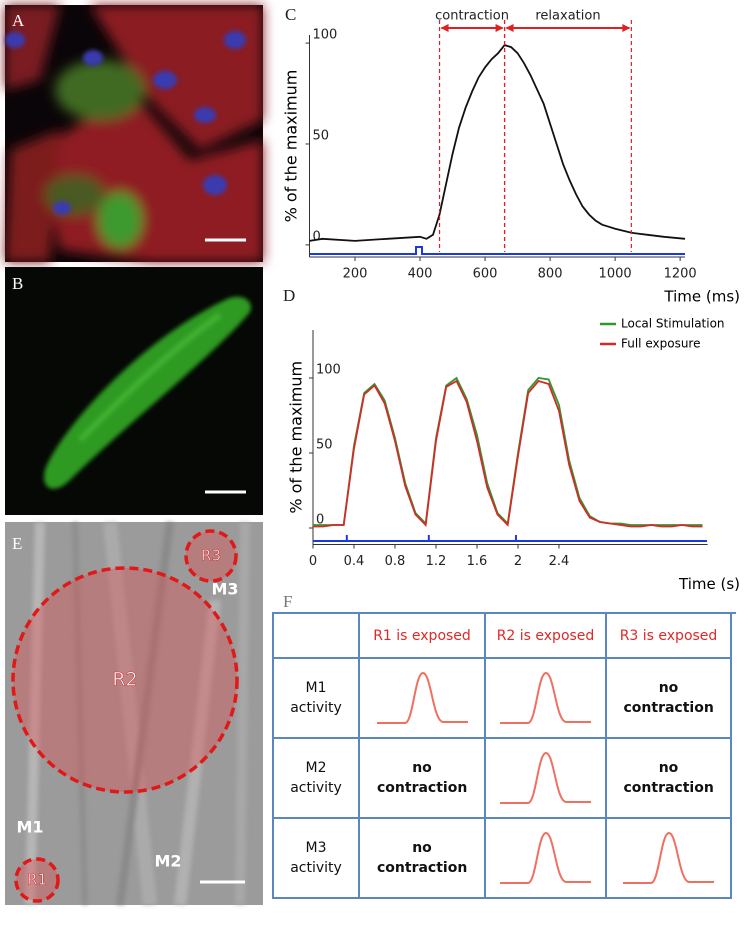  I want to click on x-tick-label: 0, so click(313, 561).